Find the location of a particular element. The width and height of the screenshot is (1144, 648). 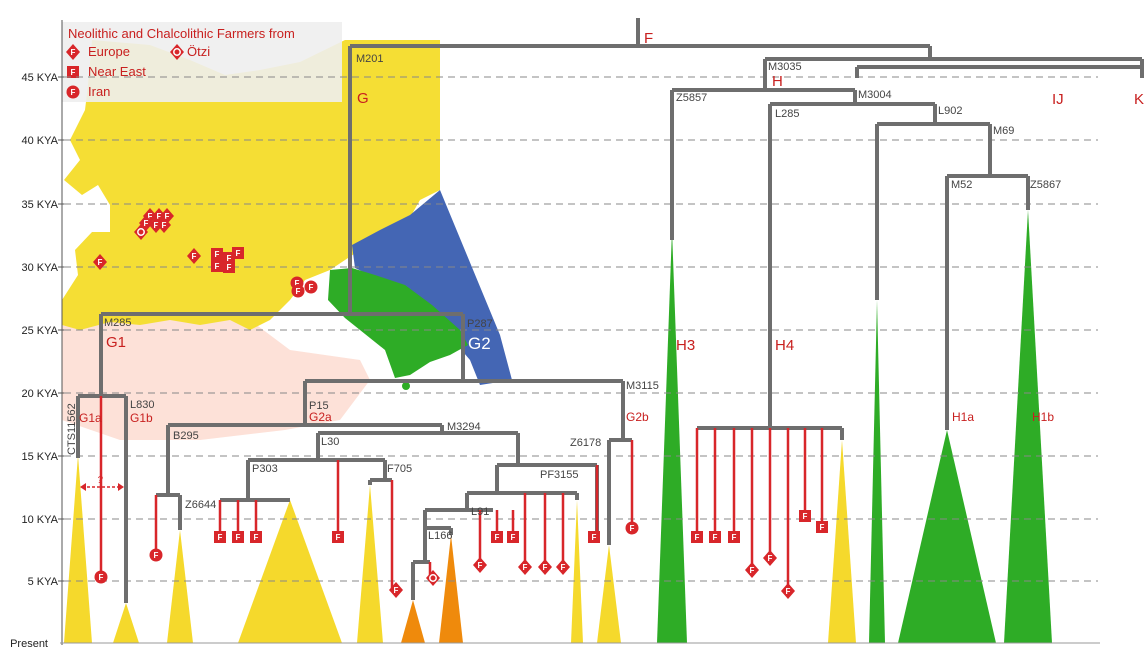

node-m3115: M3115 is located at coordinates (642, 386).